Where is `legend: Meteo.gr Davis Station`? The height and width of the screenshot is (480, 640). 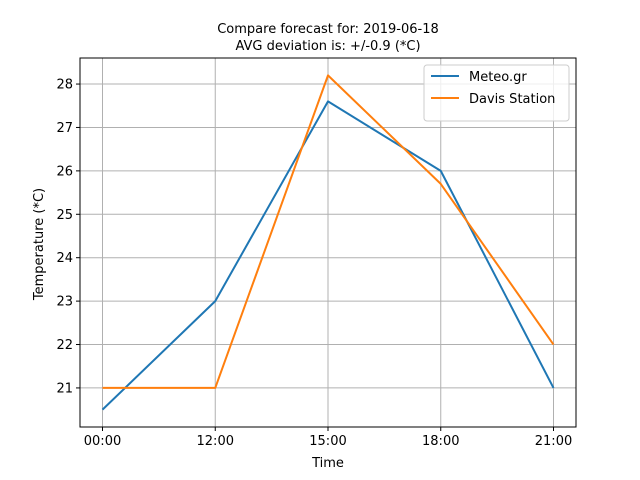 legend: Meteo.gr Davis Station is located at coordinates (496, 93).